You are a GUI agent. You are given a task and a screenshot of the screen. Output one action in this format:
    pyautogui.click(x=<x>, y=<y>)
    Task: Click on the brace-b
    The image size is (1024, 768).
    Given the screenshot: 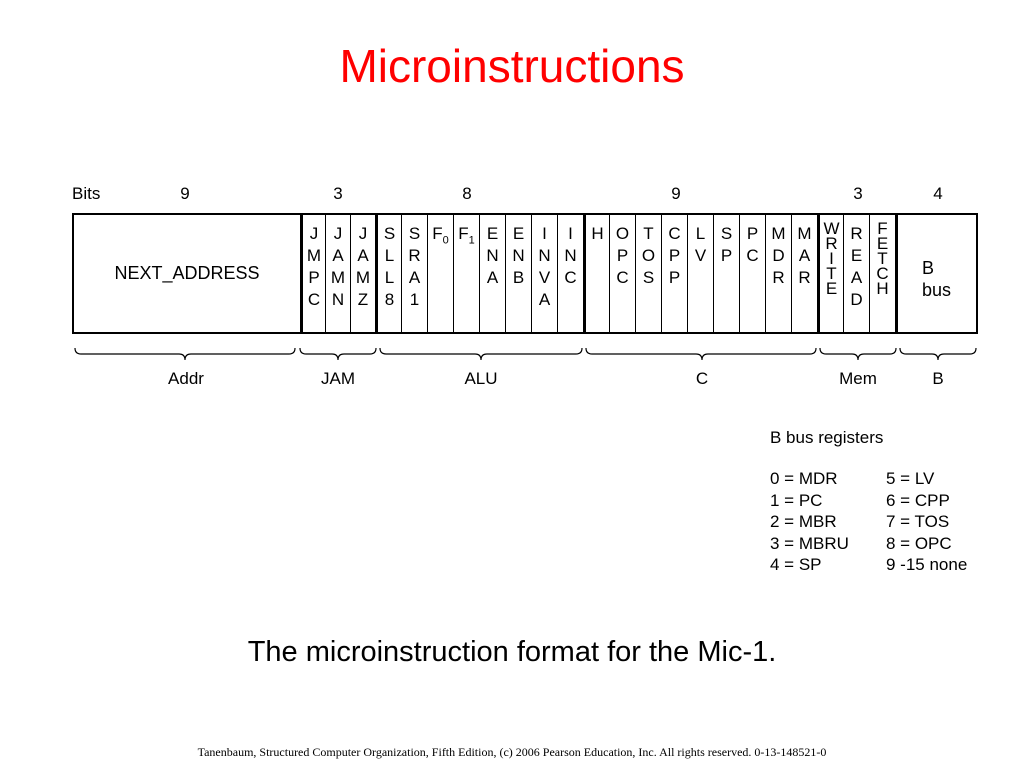 What is the action you would take?
    pyautogui.click(x=938, y=354)
    